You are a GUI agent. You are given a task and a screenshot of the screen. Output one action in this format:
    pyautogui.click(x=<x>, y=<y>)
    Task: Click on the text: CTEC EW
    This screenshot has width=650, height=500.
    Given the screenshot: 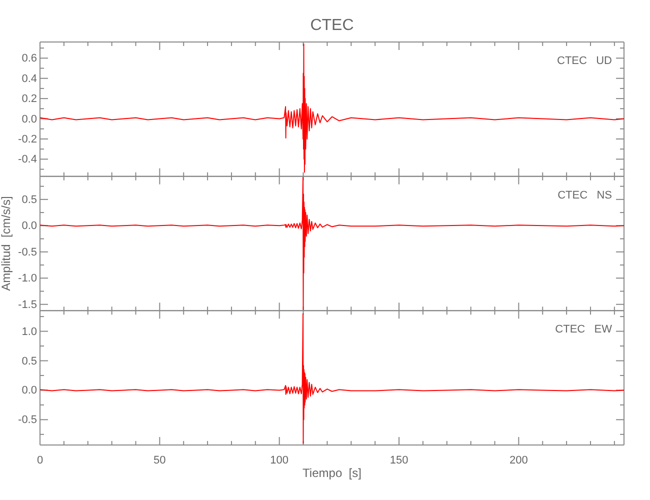 What is the action you would take?
    pyautogui.click(x=584, y=330)
    